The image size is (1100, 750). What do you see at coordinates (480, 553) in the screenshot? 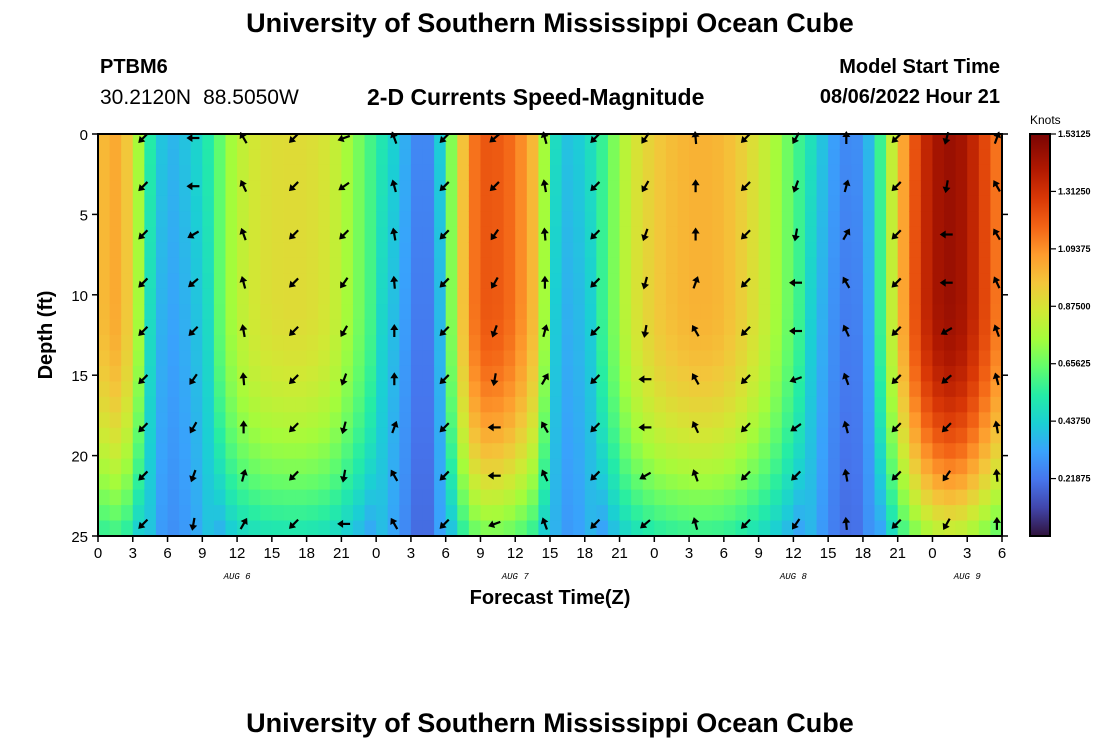
I see `x-tick-label: 9` at bounding box center [480, 553].